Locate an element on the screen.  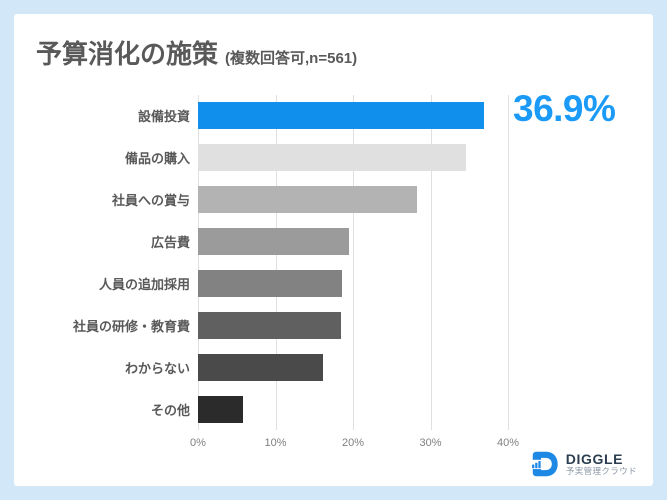
category-label: 広告費 is located at coordinates (170, 243).